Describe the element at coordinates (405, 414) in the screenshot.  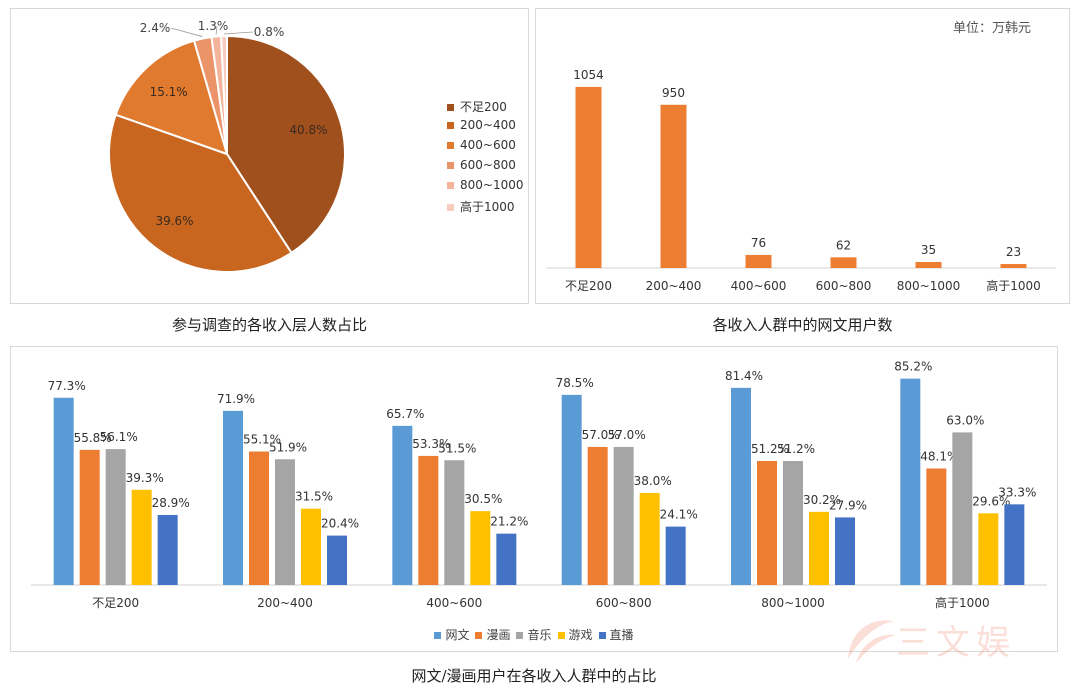
I see `grouped-bar-value-label: 65.7%` at that location.